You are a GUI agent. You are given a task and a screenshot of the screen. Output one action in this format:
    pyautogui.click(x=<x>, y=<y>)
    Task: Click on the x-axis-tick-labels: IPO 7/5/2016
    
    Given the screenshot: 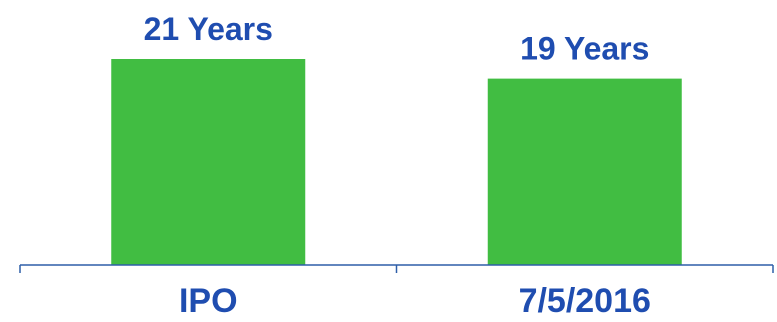 What is the action you would take?
    pyautogui.click(x=415, y=301)
    